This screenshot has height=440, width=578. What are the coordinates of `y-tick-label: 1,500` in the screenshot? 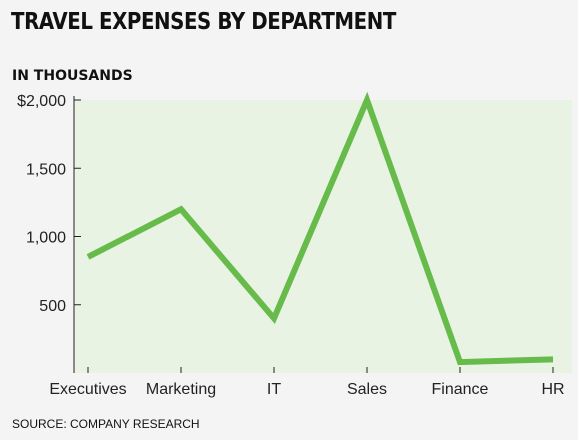 It's located at (46, 169).